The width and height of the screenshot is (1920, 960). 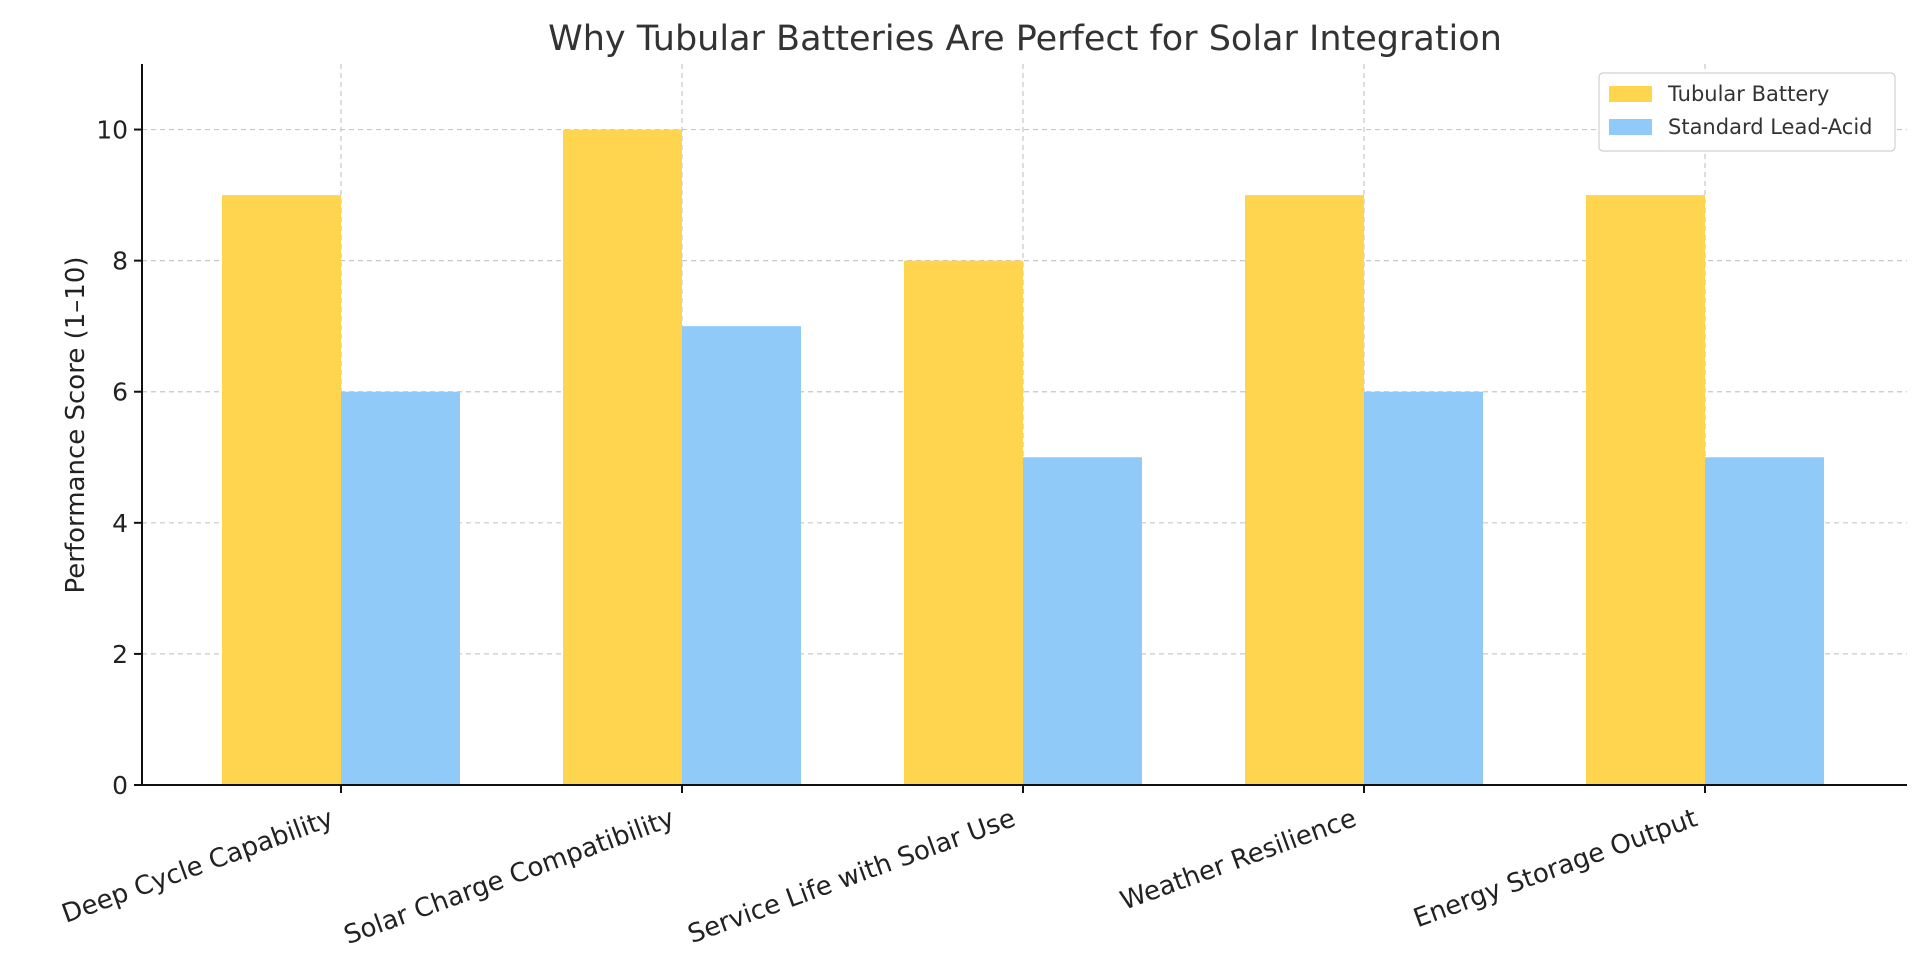 I want to click on y-axis-label: Performance Score (1–10), so click(x=76, y=424).